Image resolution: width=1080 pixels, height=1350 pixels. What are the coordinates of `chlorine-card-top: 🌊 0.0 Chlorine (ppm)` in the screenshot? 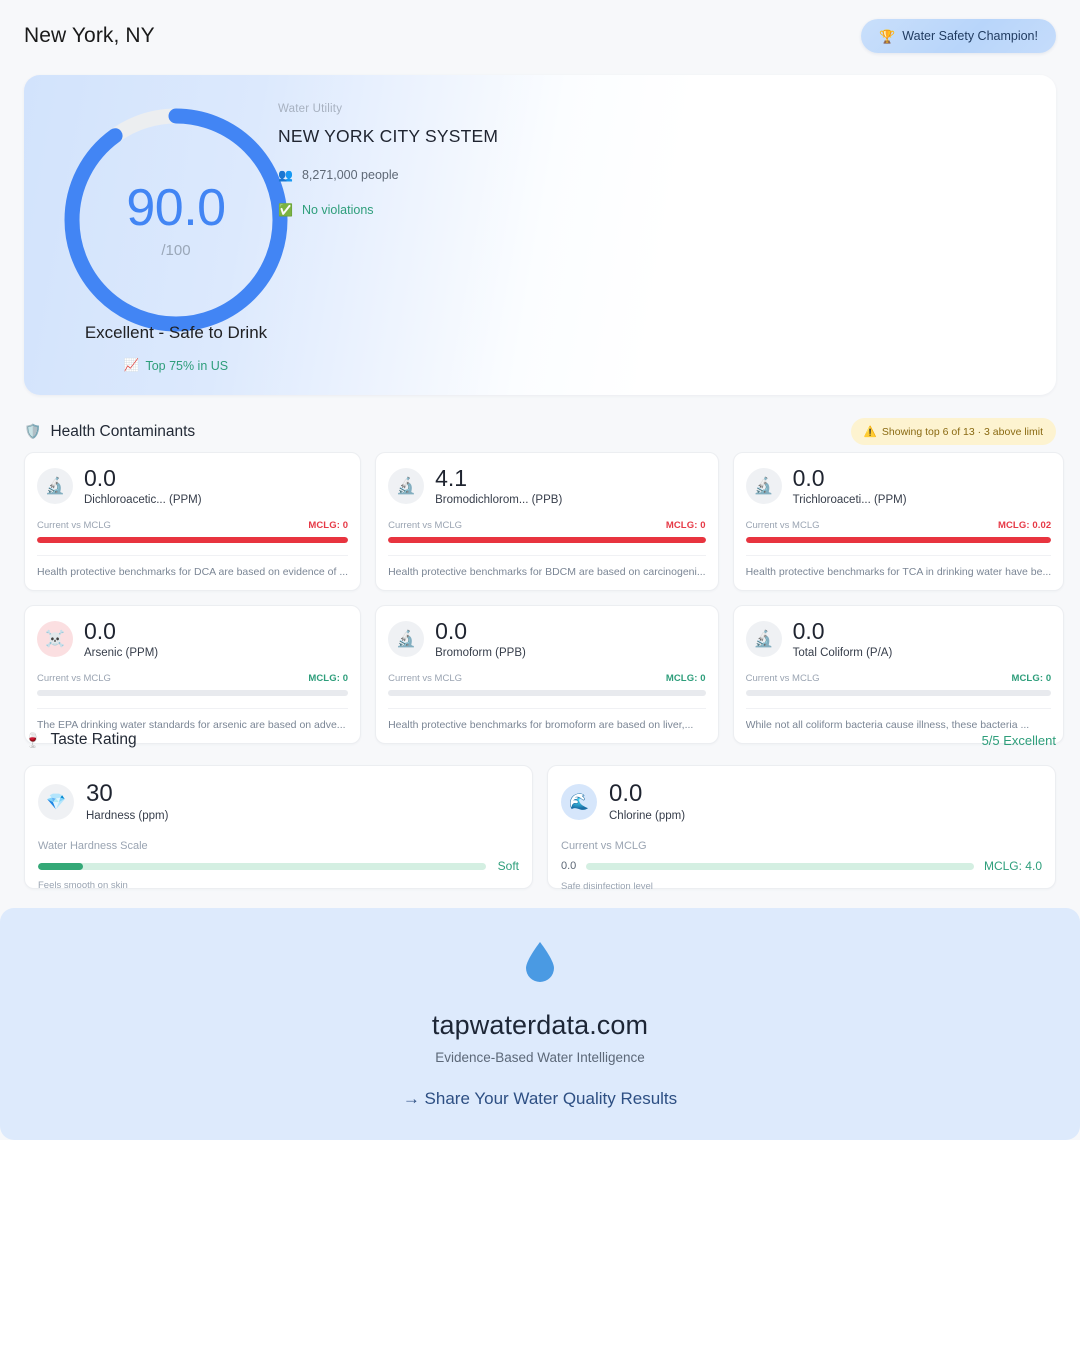 It's located at (801, 801).